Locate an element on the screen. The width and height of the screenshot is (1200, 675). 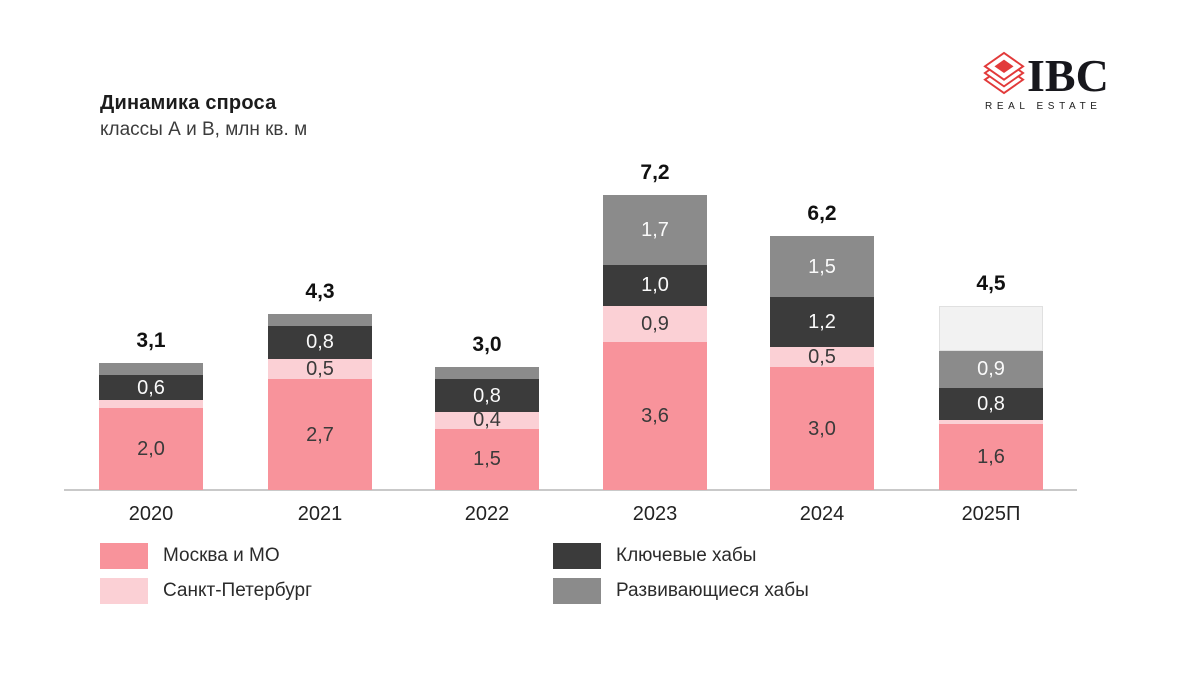
bar-2023: 3,6 0,9 1,0 1,7 is located at coordinates (655, 342).